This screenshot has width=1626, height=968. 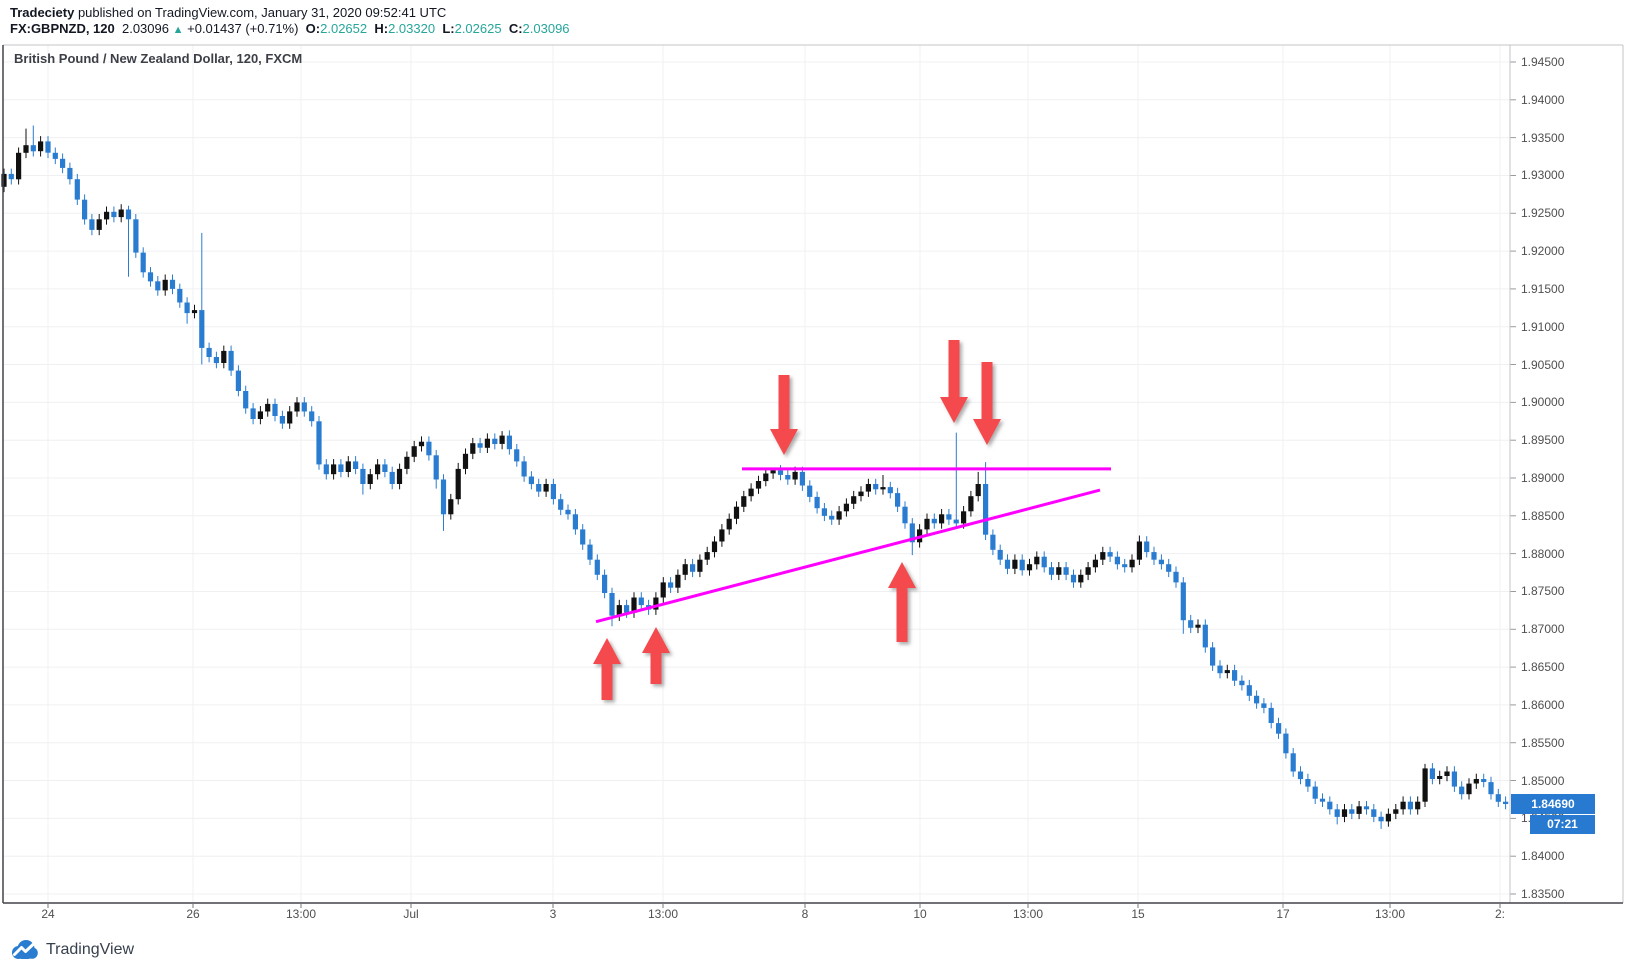 I want to click on price-change: +0.01437 (+0.71%), so click(x=243, y=28).